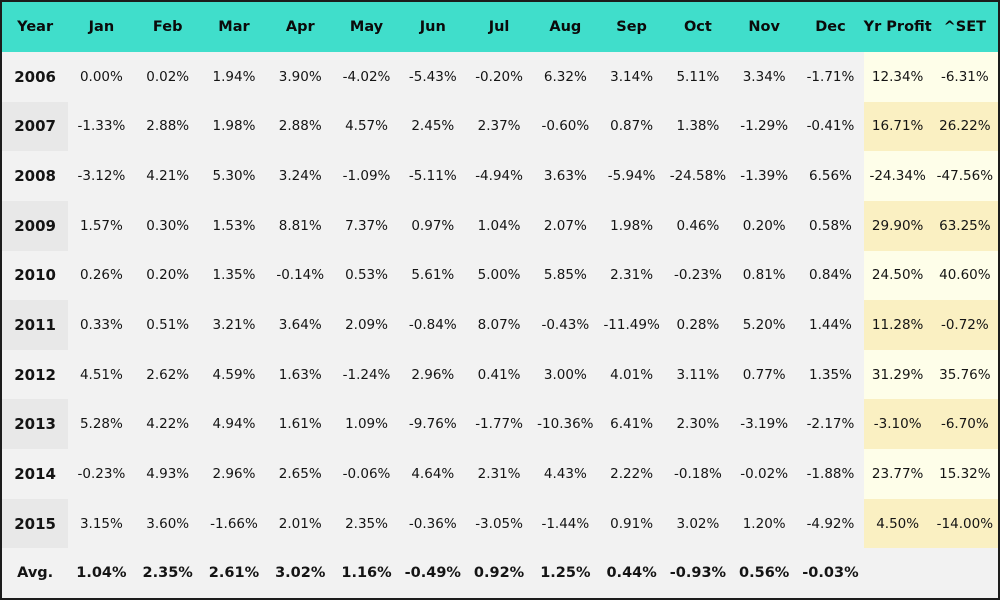 The image size is (1000, 600). I want to click on monthly-value: -0.60%, so click(565, 126).